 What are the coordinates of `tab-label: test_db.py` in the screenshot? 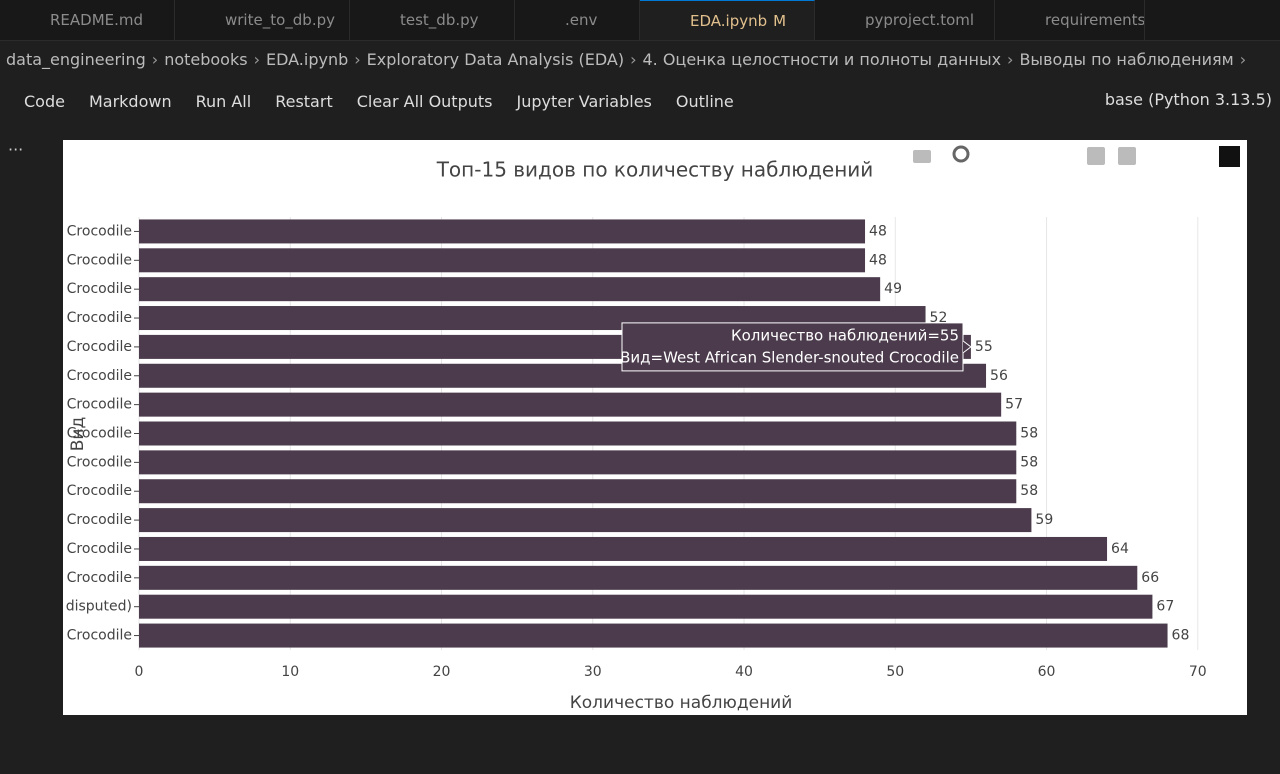 It's located at (439, 20).